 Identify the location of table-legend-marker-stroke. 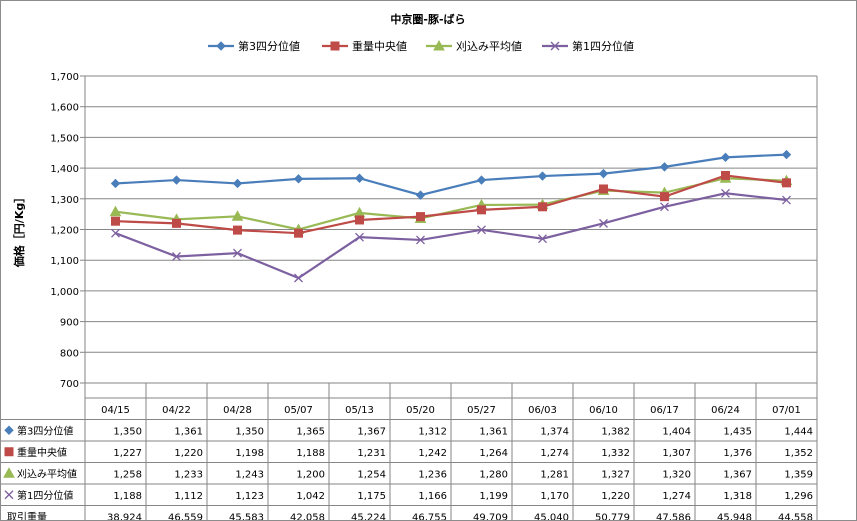
(9, 495).